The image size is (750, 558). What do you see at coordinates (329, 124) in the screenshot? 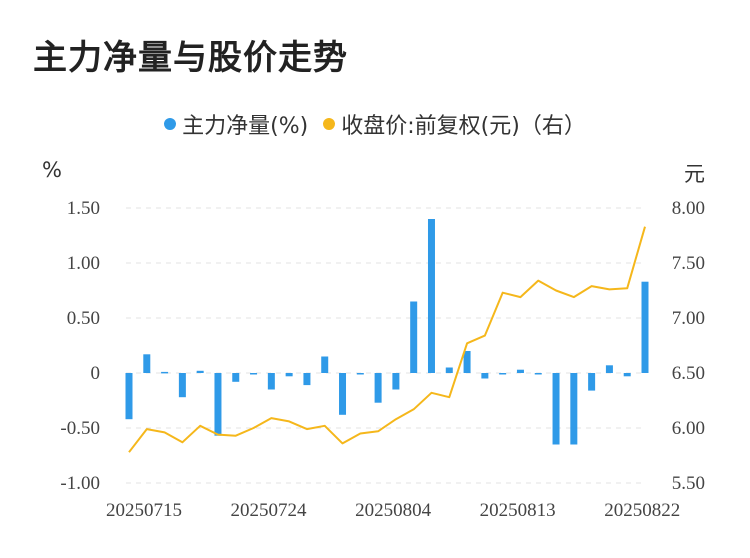
I see `legend-line-marker-icon` at bounding box center [329, 124].